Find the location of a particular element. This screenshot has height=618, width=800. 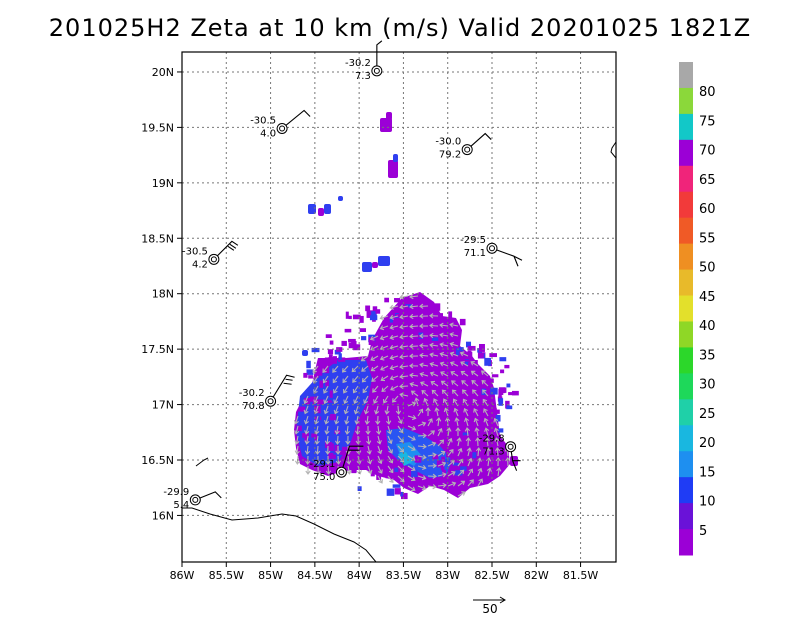

station-circle-outer is located at coordinates (271, 401).